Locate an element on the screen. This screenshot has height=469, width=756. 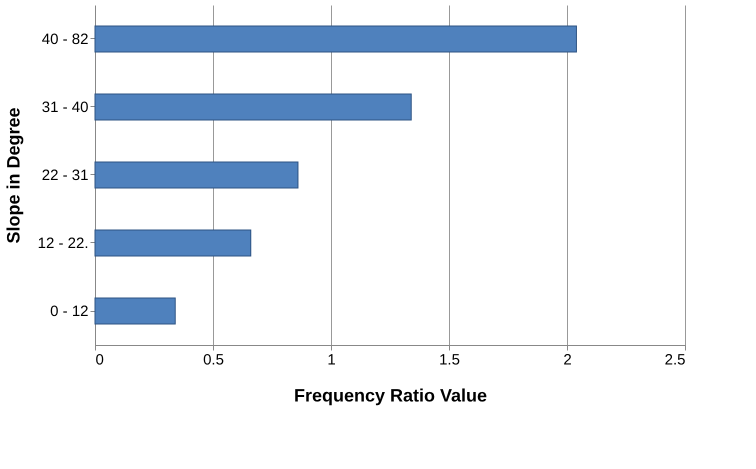
y-tick-label: 31 - 40 is located at coordinates (65, 107).